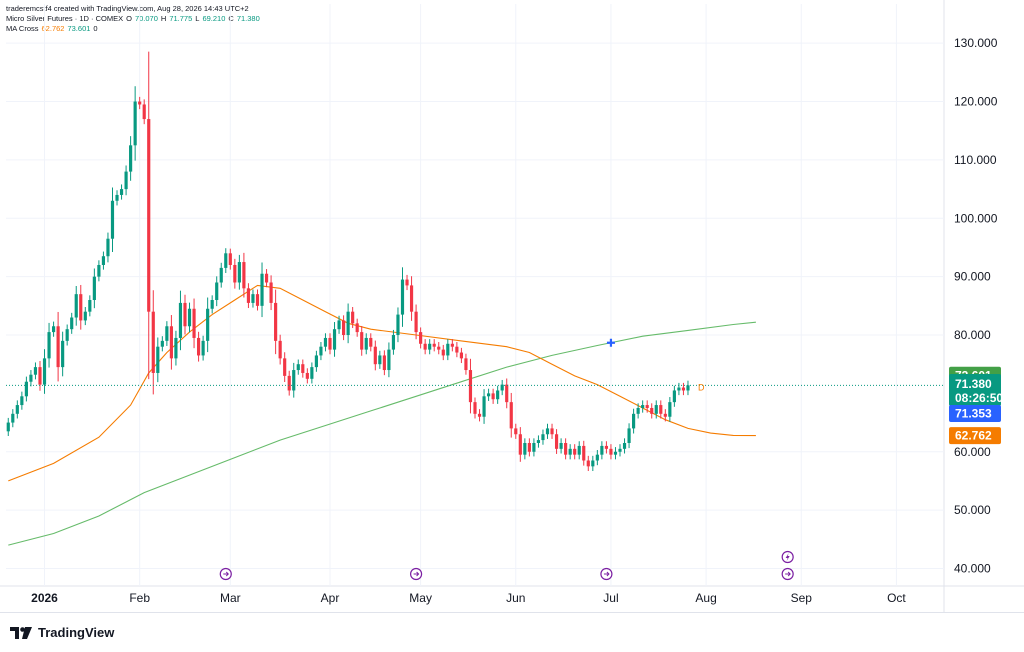  I want to click on ohlc-high-label: H, so click(163, 18).